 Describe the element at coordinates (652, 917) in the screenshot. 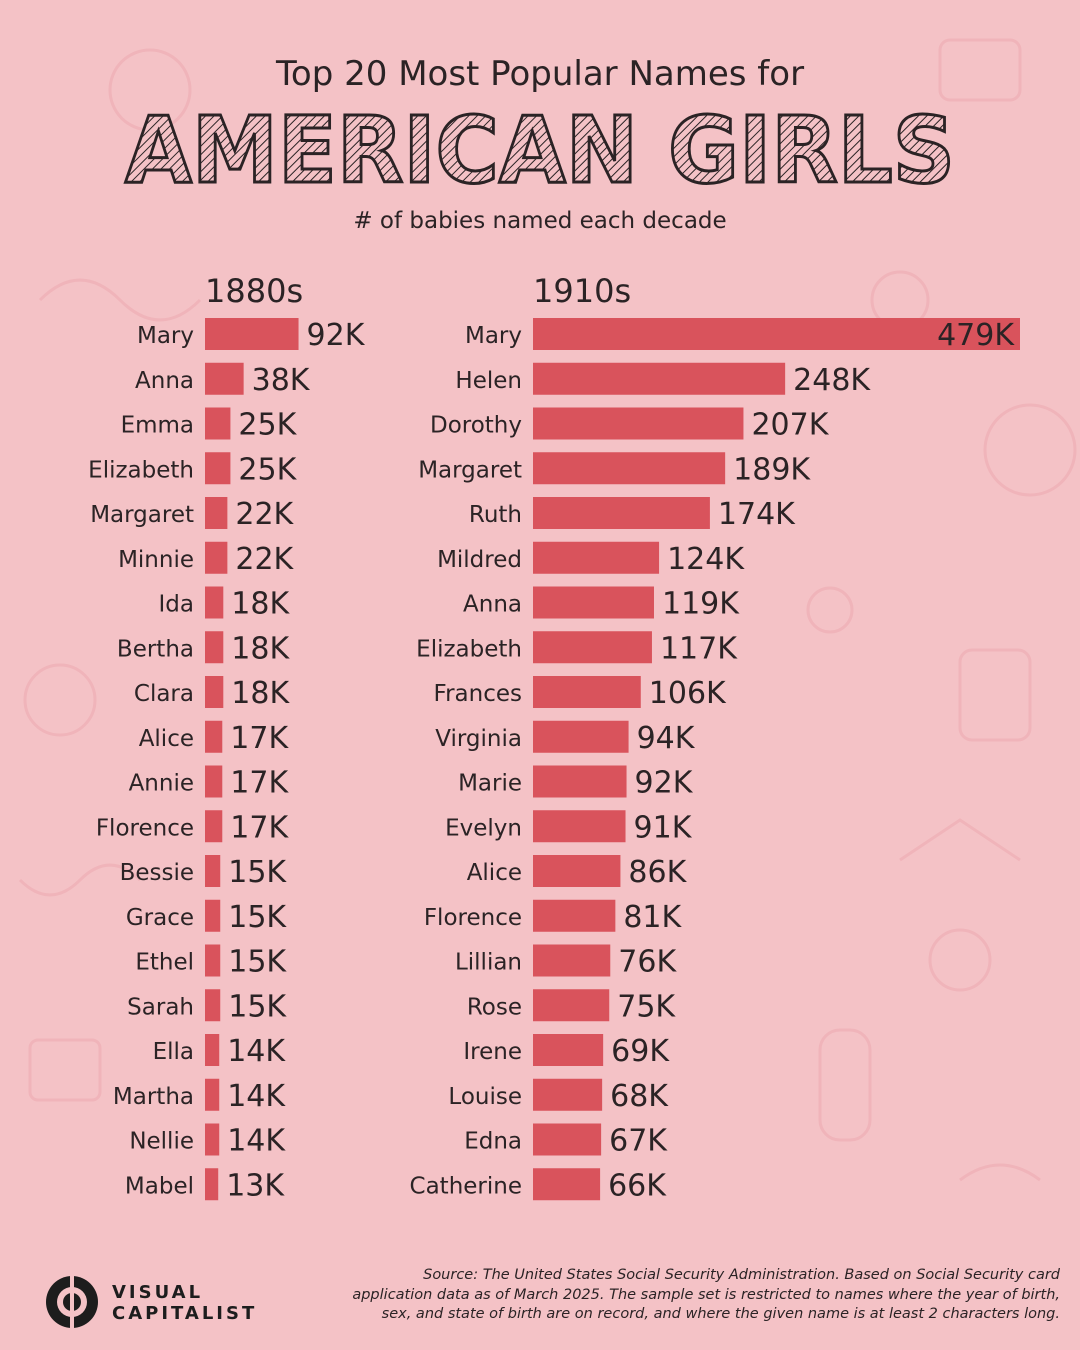

I see `value-label: 81K` at that location.